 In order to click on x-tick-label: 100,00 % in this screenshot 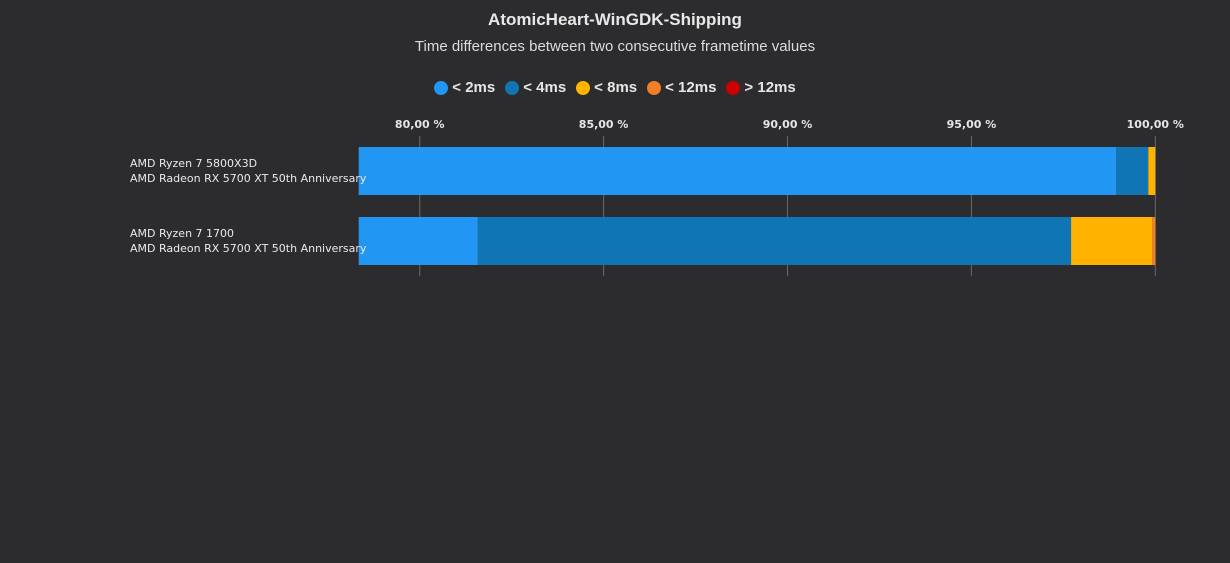, I will do `click(1155, 124)`.